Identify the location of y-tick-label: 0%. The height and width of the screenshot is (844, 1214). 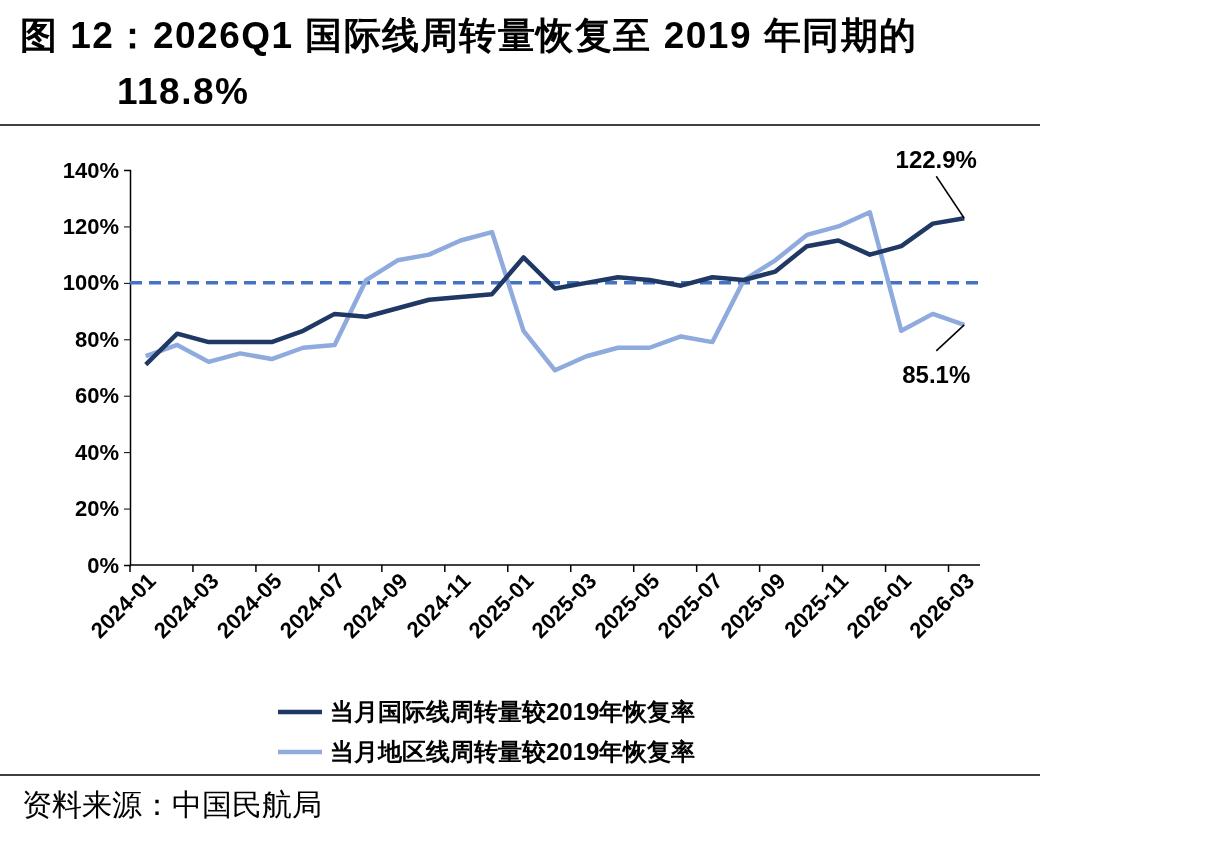
(103, 565).